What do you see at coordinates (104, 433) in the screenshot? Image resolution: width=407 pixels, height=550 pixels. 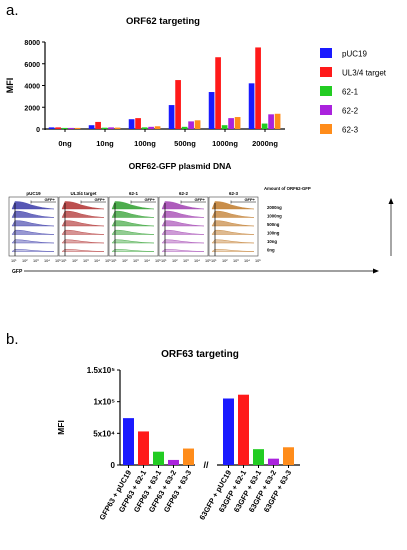 I see `y-tick-label: 5x10⁴` at bounding box center [104, 433].